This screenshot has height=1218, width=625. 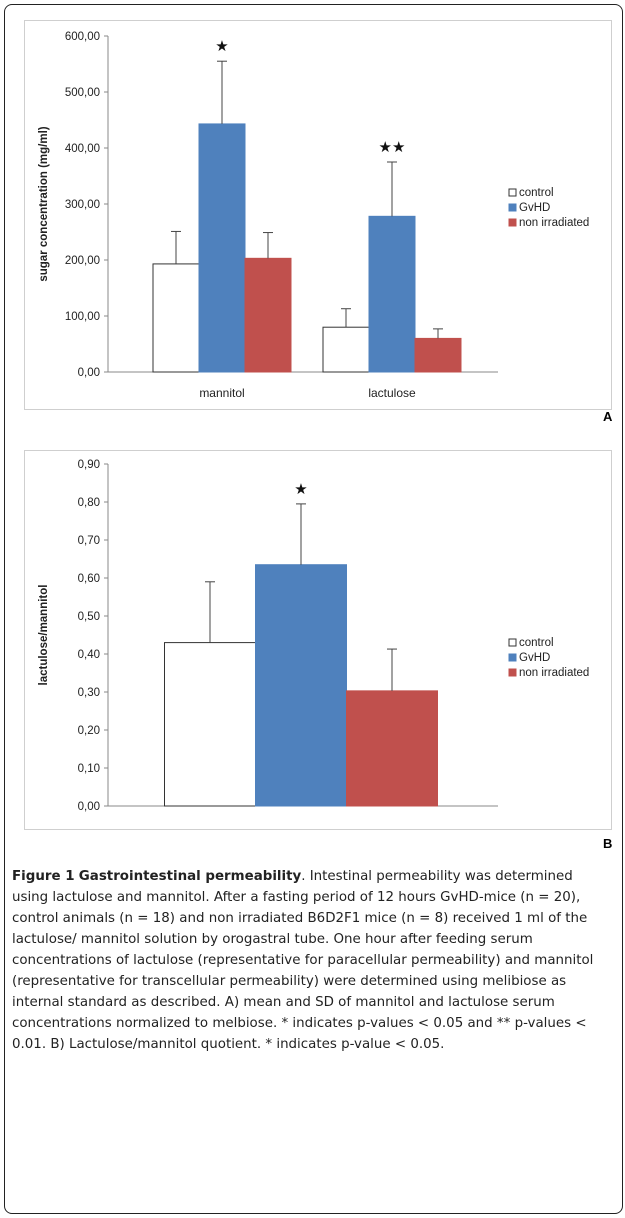 What do you see at coordinates (44, 635) in the screenshot?
I see `chartb-y-axis-label: lactulose/mannitol` at bounding box center [44, 635].